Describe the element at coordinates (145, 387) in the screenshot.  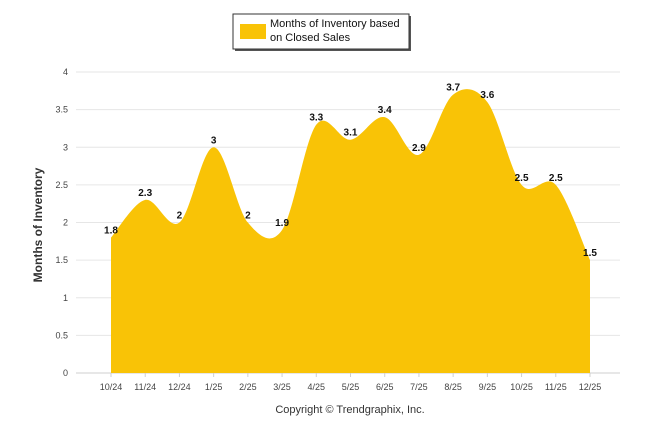
I see `x-tick-label-1: 11/24` at that location.